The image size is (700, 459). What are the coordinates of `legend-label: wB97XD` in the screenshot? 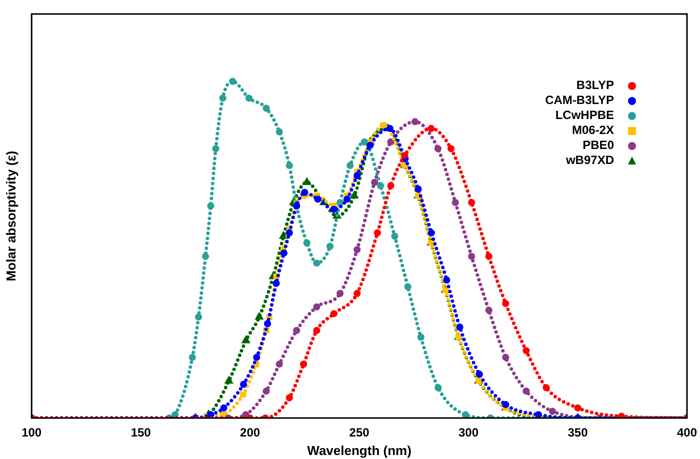 It's located at (590, 160).